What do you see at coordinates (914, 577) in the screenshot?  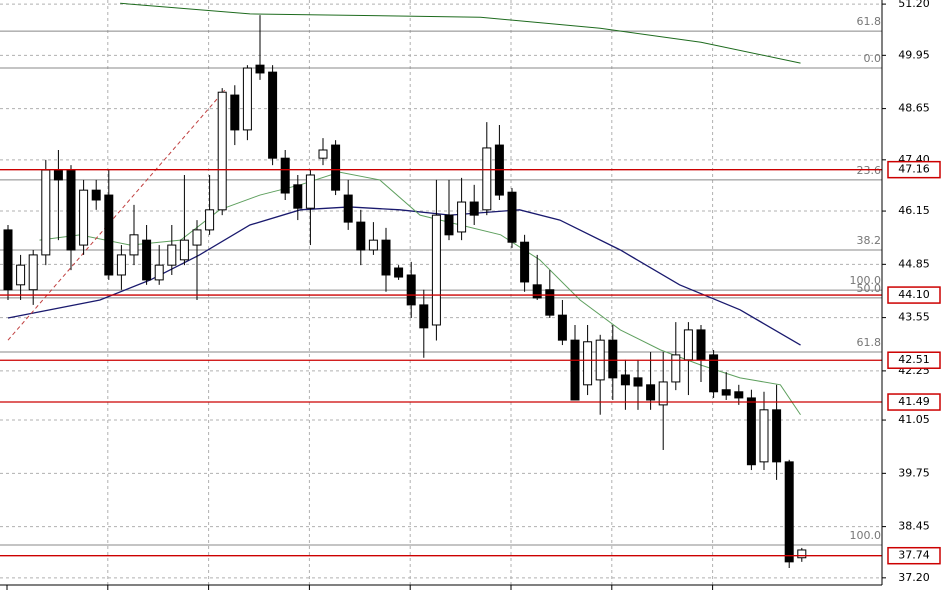 I see `y-tick-label: 37.20` at bounding box center [914, 577].